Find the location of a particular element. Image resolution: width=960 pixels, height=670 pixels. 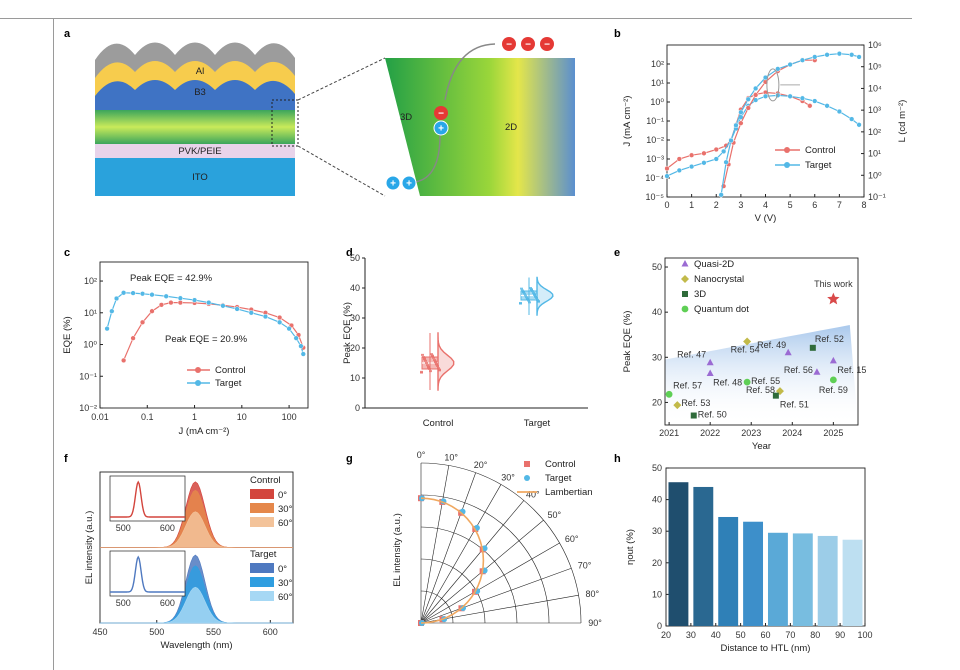

electron-marker is located at coordinates (547, 44).